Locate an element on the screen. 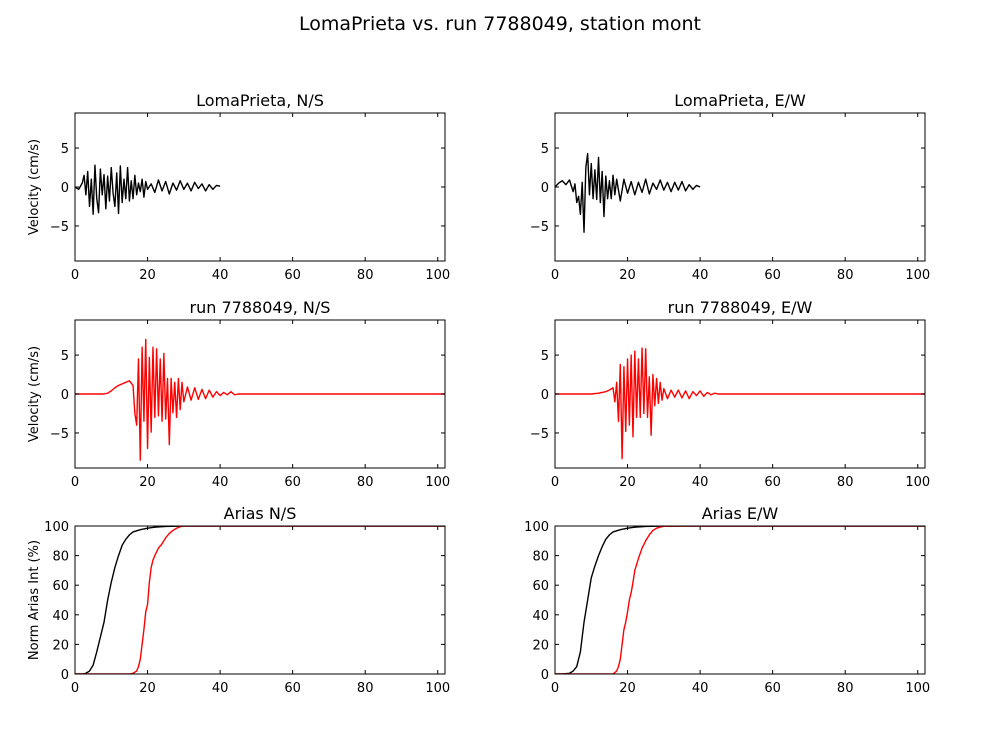 Image resolution: width=1000 pixels, height=750 pixels. subplot-lomaprieta-n-s-xtick-label-60: 60 is located at coordinates (292, 275).